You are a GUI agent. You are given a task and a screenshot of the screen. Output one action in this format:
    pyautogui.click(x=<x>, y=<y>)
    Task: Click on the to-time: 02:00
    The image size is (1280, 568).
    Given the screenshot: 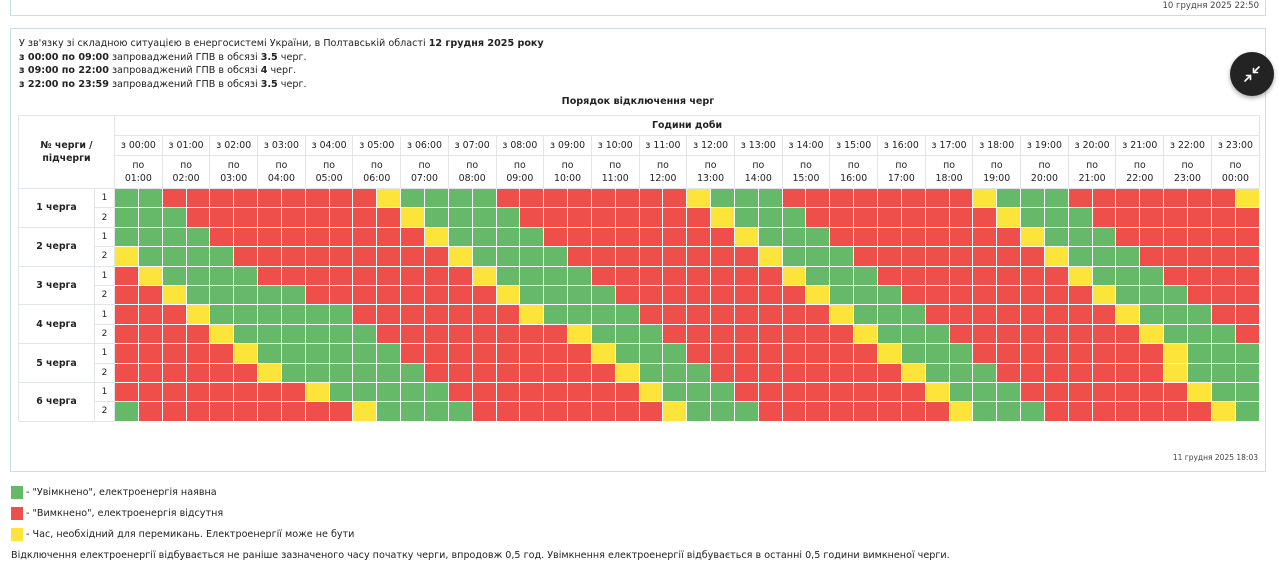 What is the action you would take?
    pyautogui.click(x=186, y=178)
    